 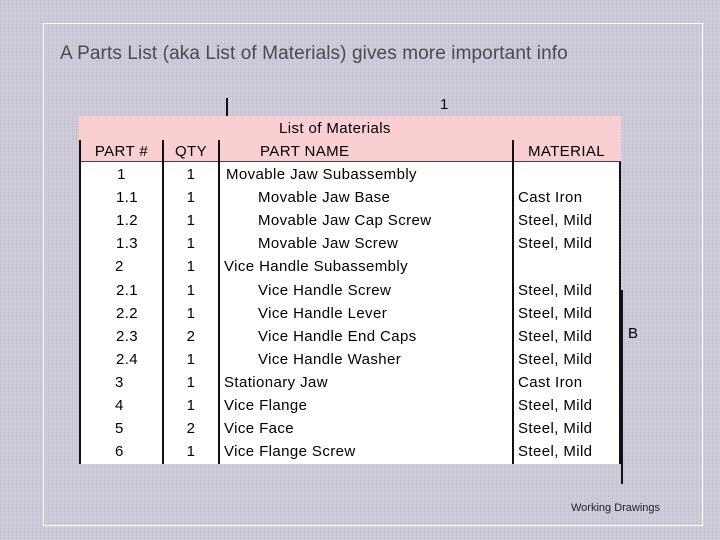 I want to click on table-right-border, so click(x=620, y=313).